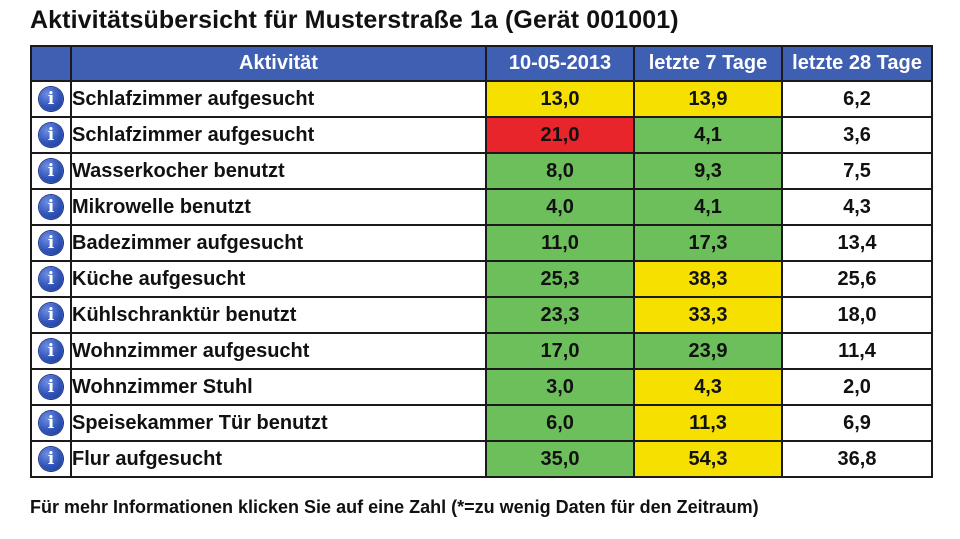 This screenshot has height=539, width=960. Describe the element at coordinates (278, 315) in the screenshot. I see `activity-label: Kühlschranktür benutzt` at that location.